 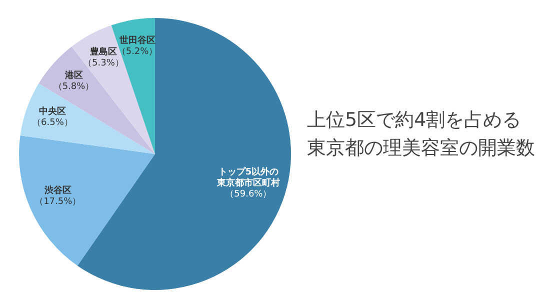 I want to click on data-label: （6.5%）, so click(x=52, y=123).